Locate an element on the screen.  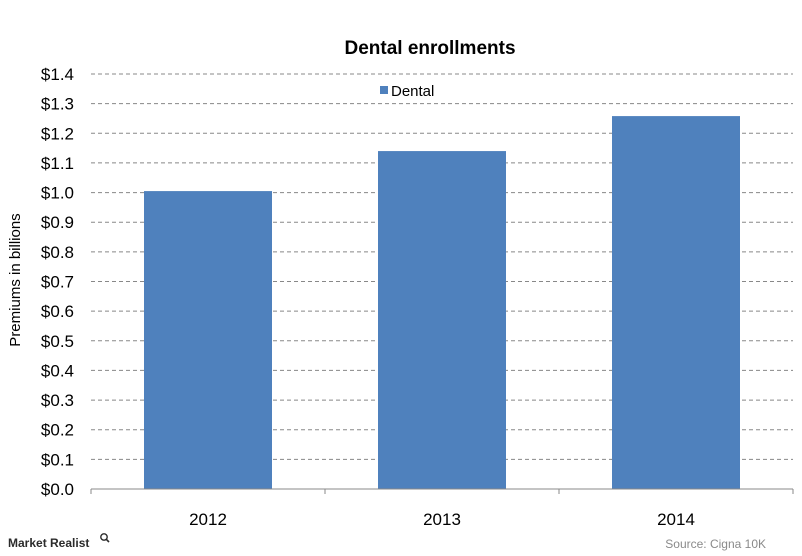
brand-logo: Market Realist is located at coordinates (59, 541).